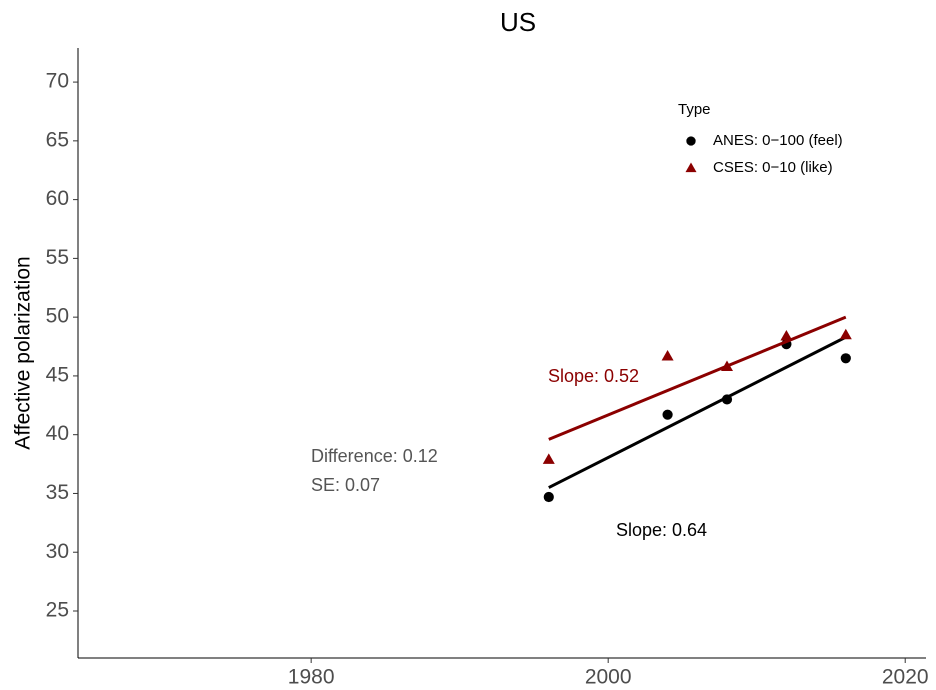 The height and width of the screenshot is (690, 936). I want to click on annotation: Difference: 0.12, so click(374, 456).